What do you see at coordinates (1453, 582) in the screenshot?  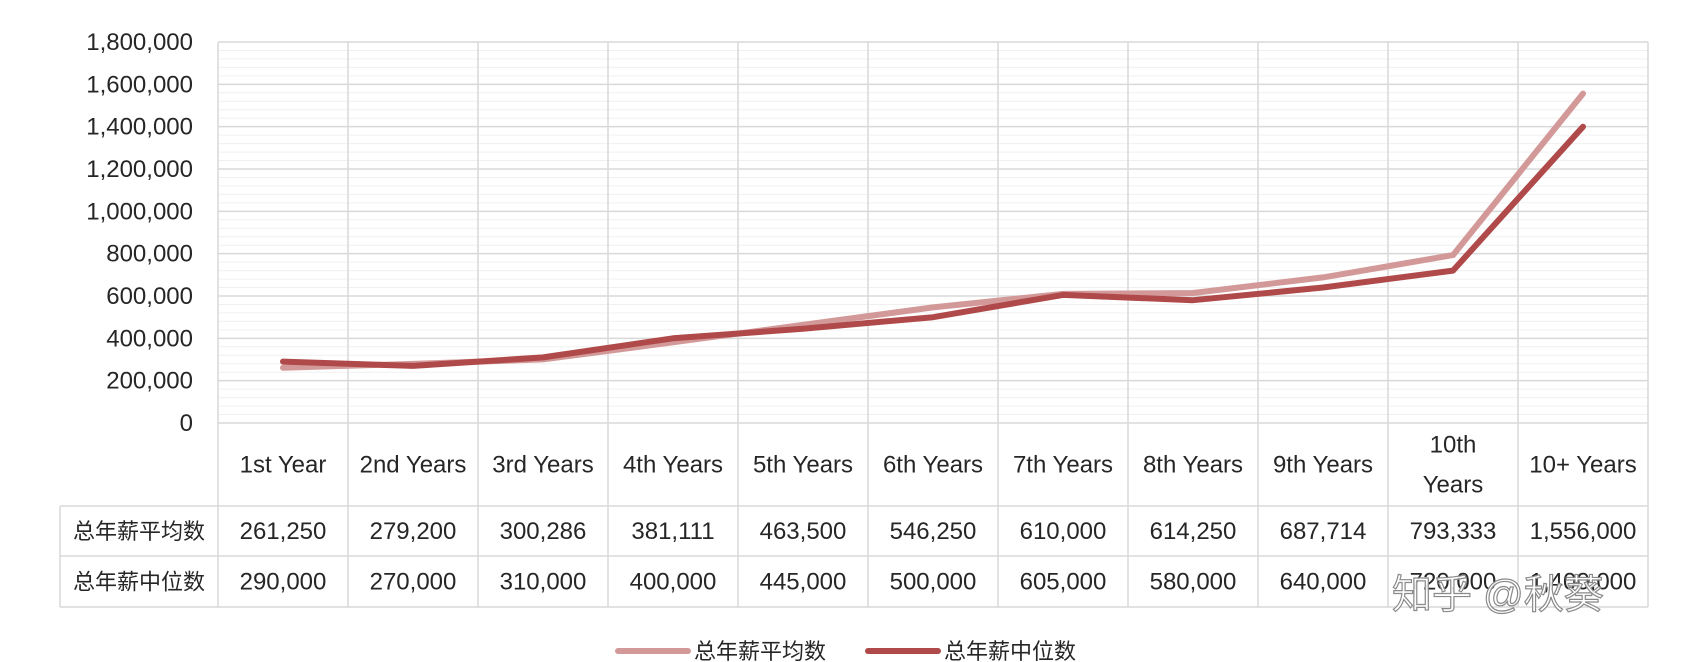 I see `data-table-cell: 720,000` at bounding box center [1453, 582].